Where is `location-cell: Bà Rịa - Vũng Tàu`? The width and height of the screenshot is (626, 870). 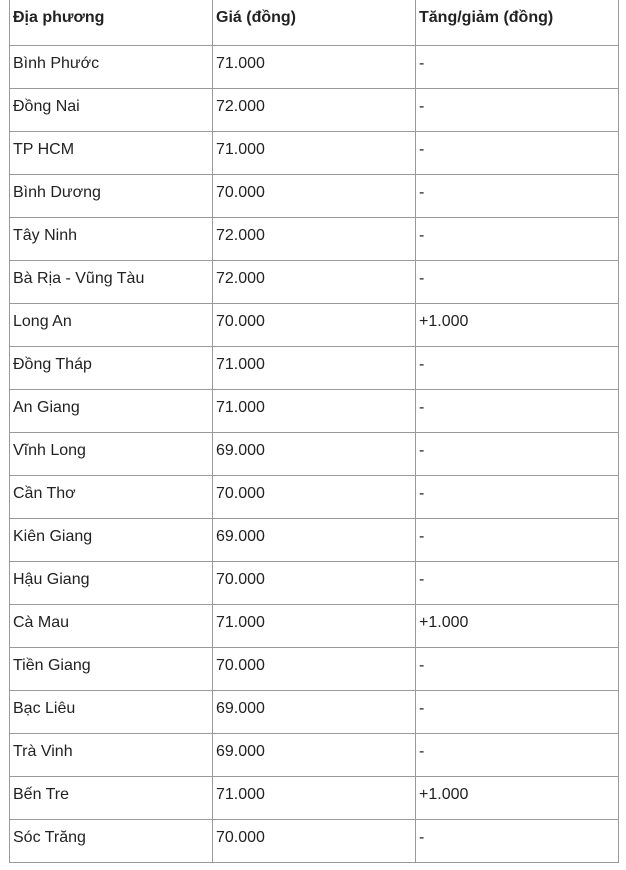 location-cell: Bà Rịa - Vũng Tàu is located at coordinates (110, 282).